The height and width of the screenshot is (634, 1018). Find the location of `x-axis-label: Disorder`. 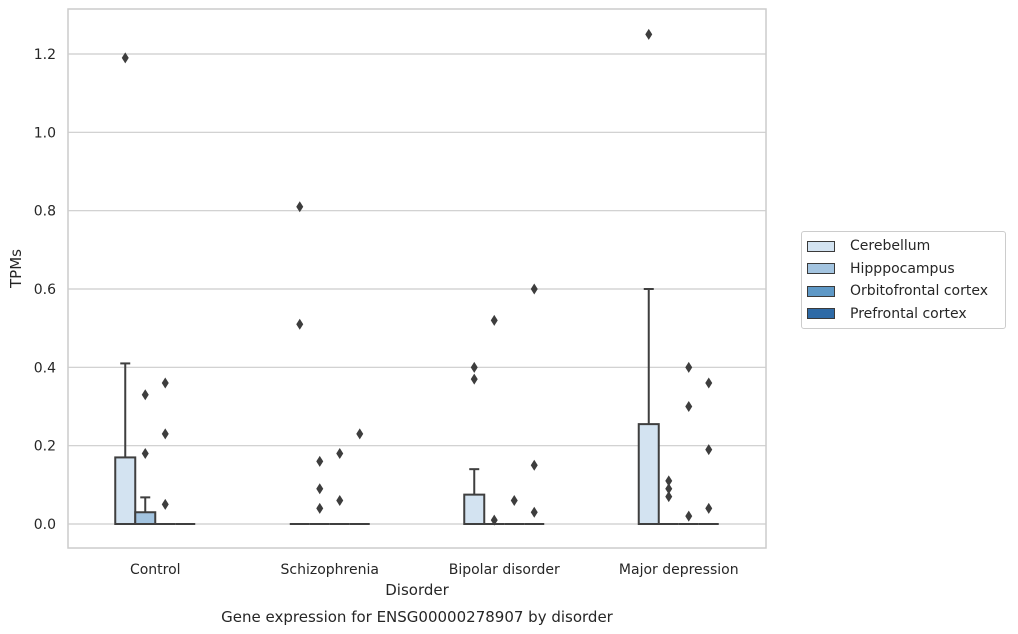

x-axis-label: Disorder is located at coordinates (417, 590).